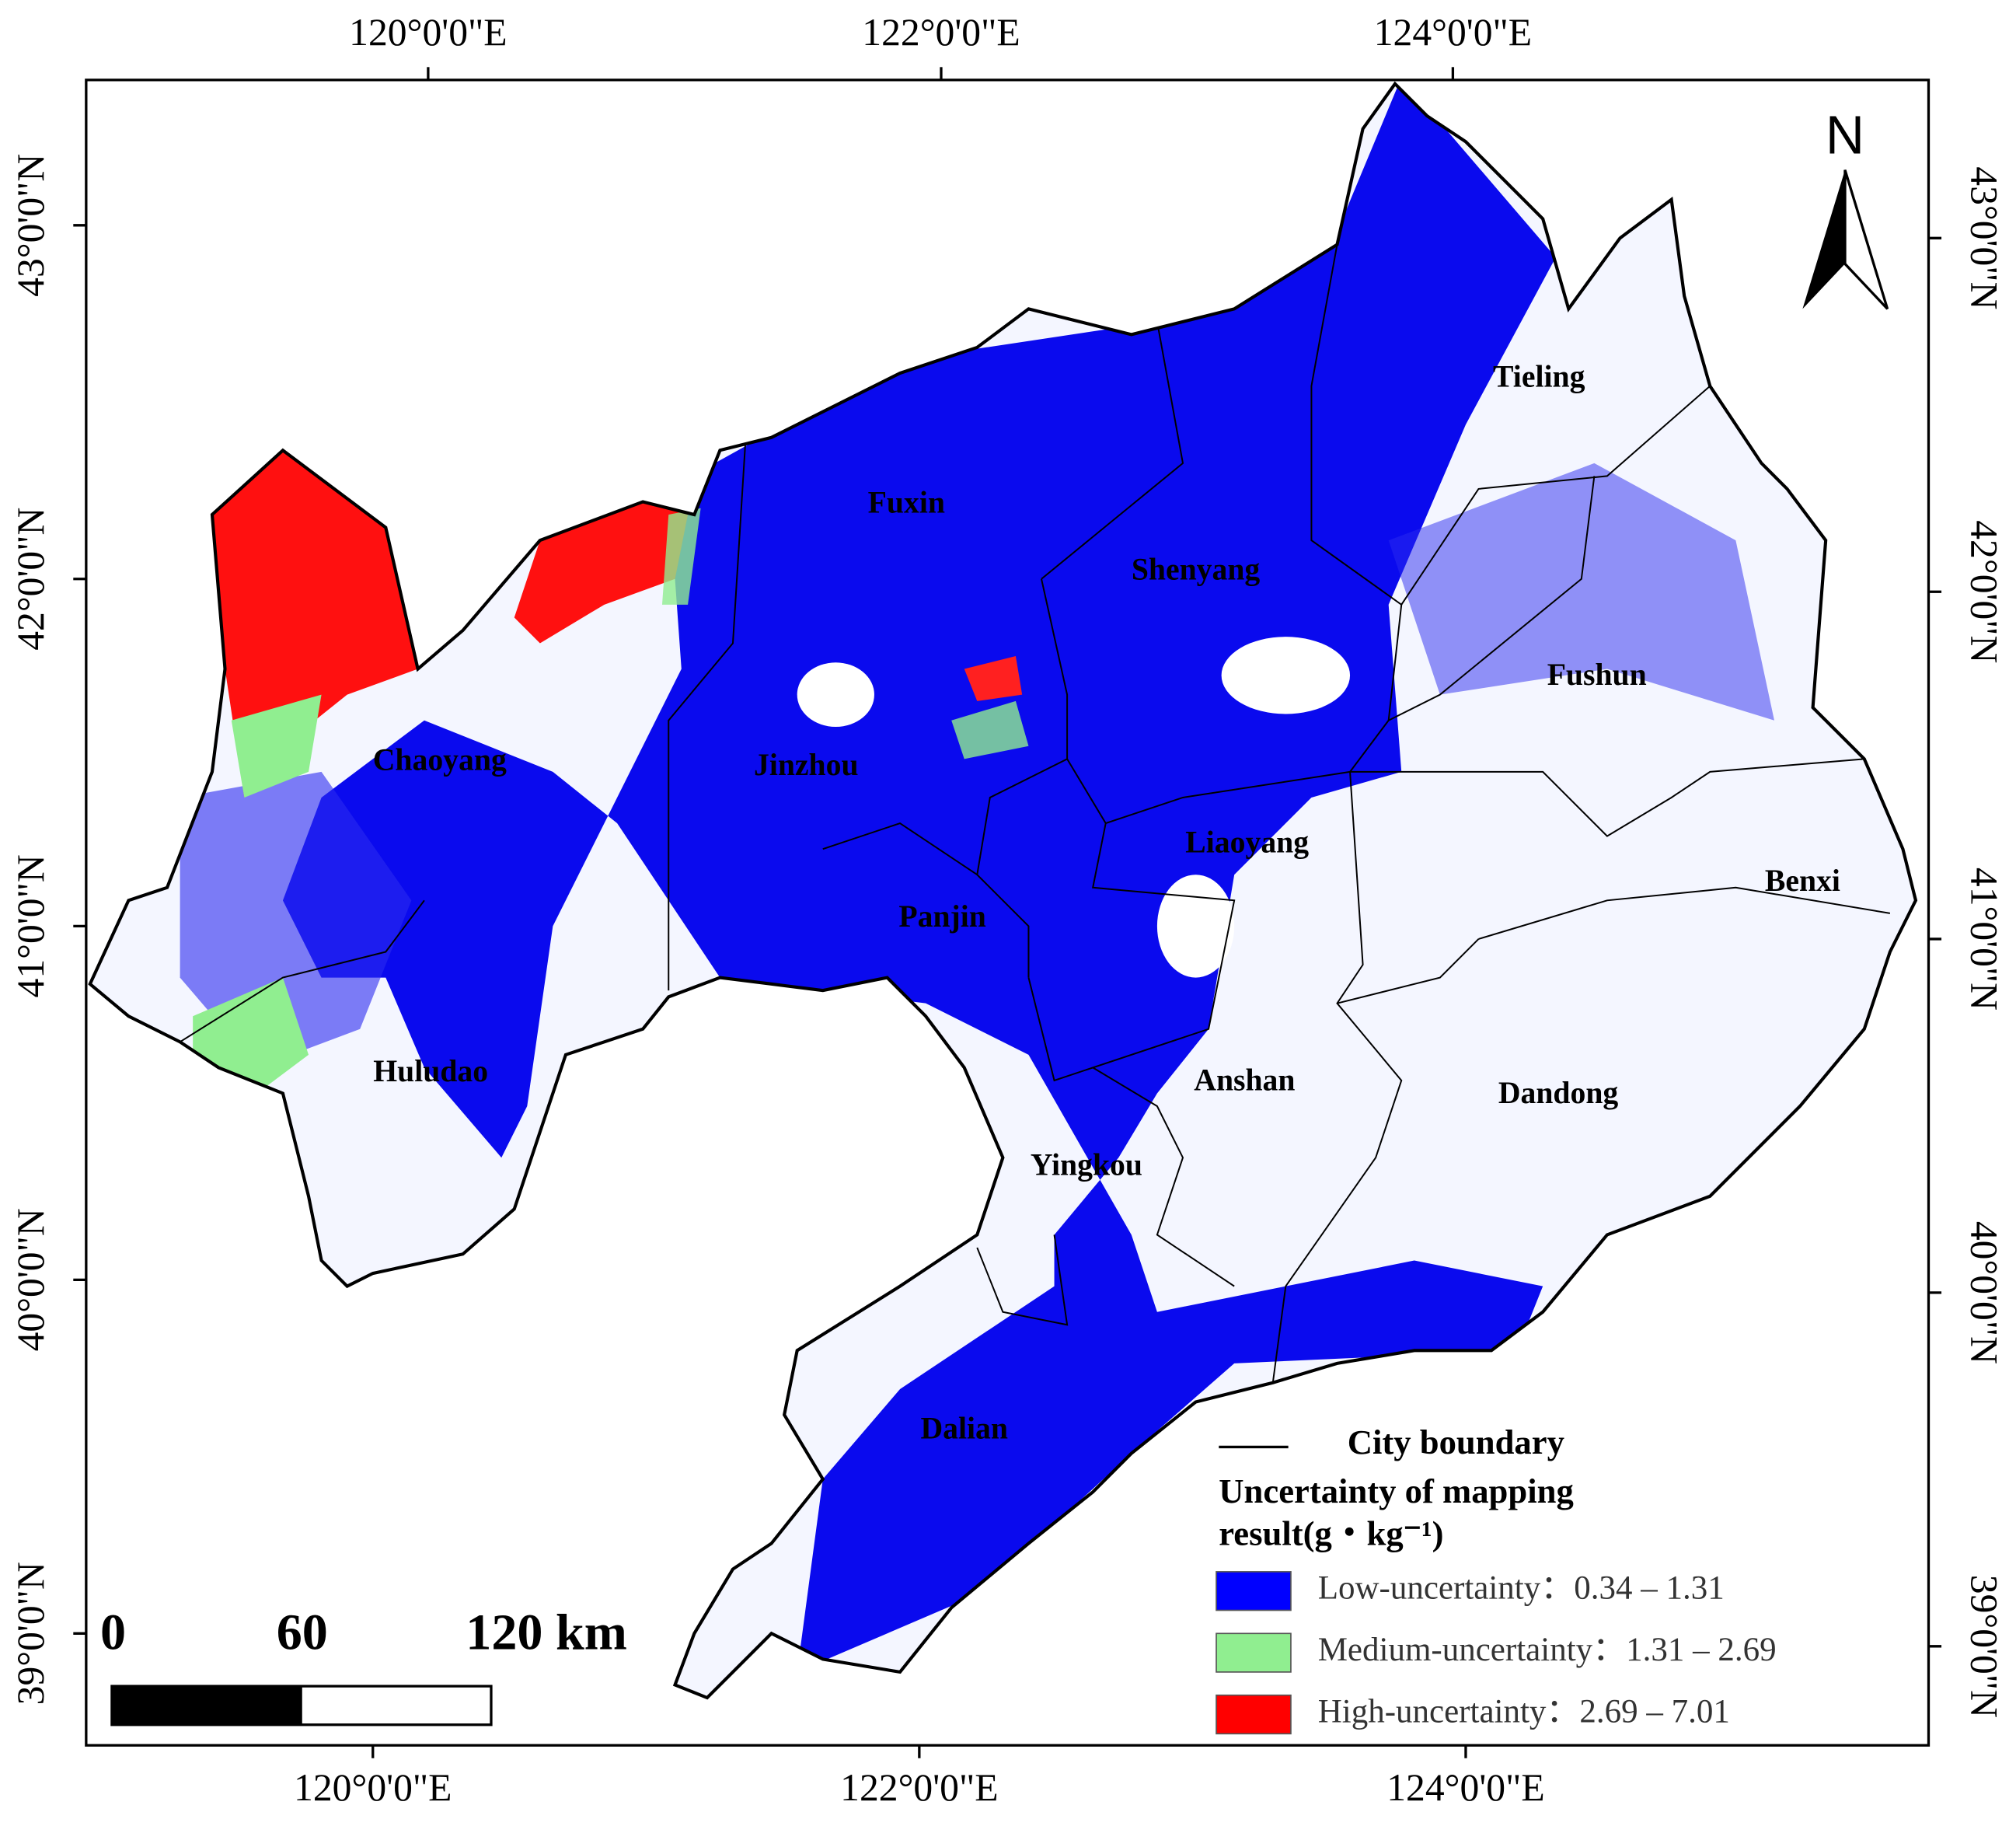 The width and height of the screenshot is (2016, 1833). Describe the element at coordinates (113, 1632) in the screenshot. I see `scale-label: 0` at that location.